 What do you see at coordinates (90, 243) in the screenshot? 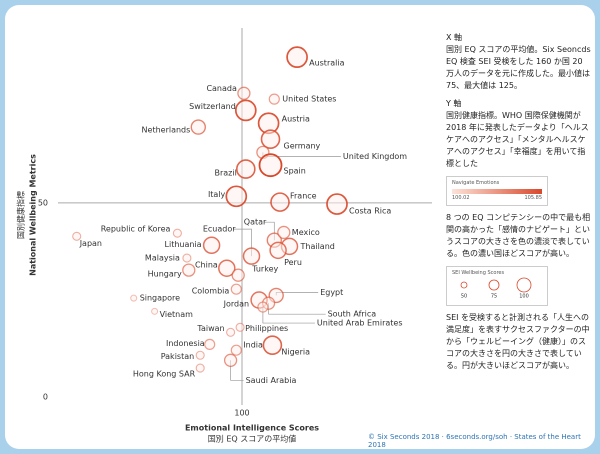
I see `country-label: Japan` at bounding box center [90, 243].